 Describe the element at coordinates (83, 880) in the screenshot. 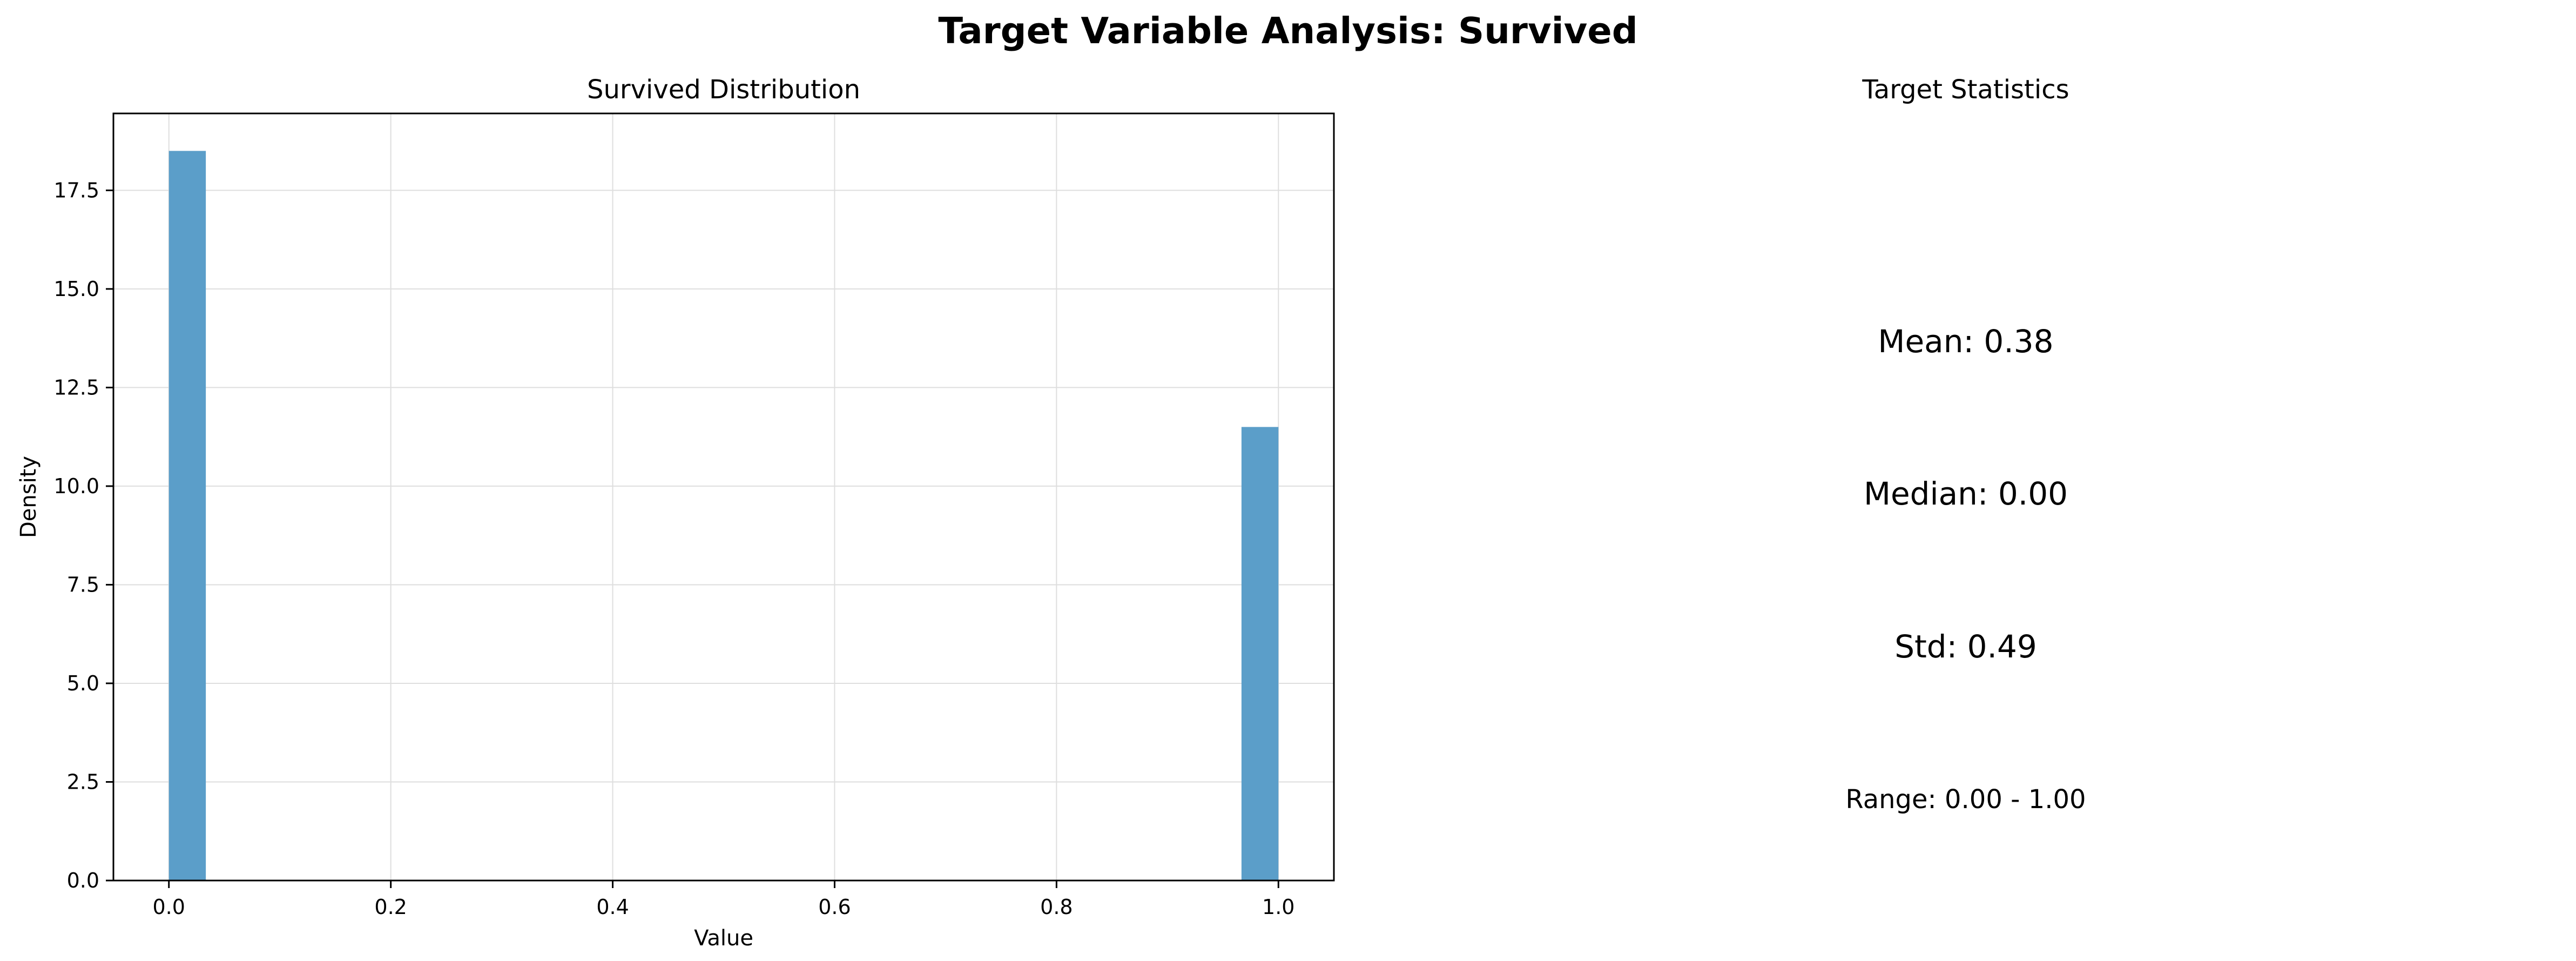

I see `y-tick-label: 0.0` at that location.